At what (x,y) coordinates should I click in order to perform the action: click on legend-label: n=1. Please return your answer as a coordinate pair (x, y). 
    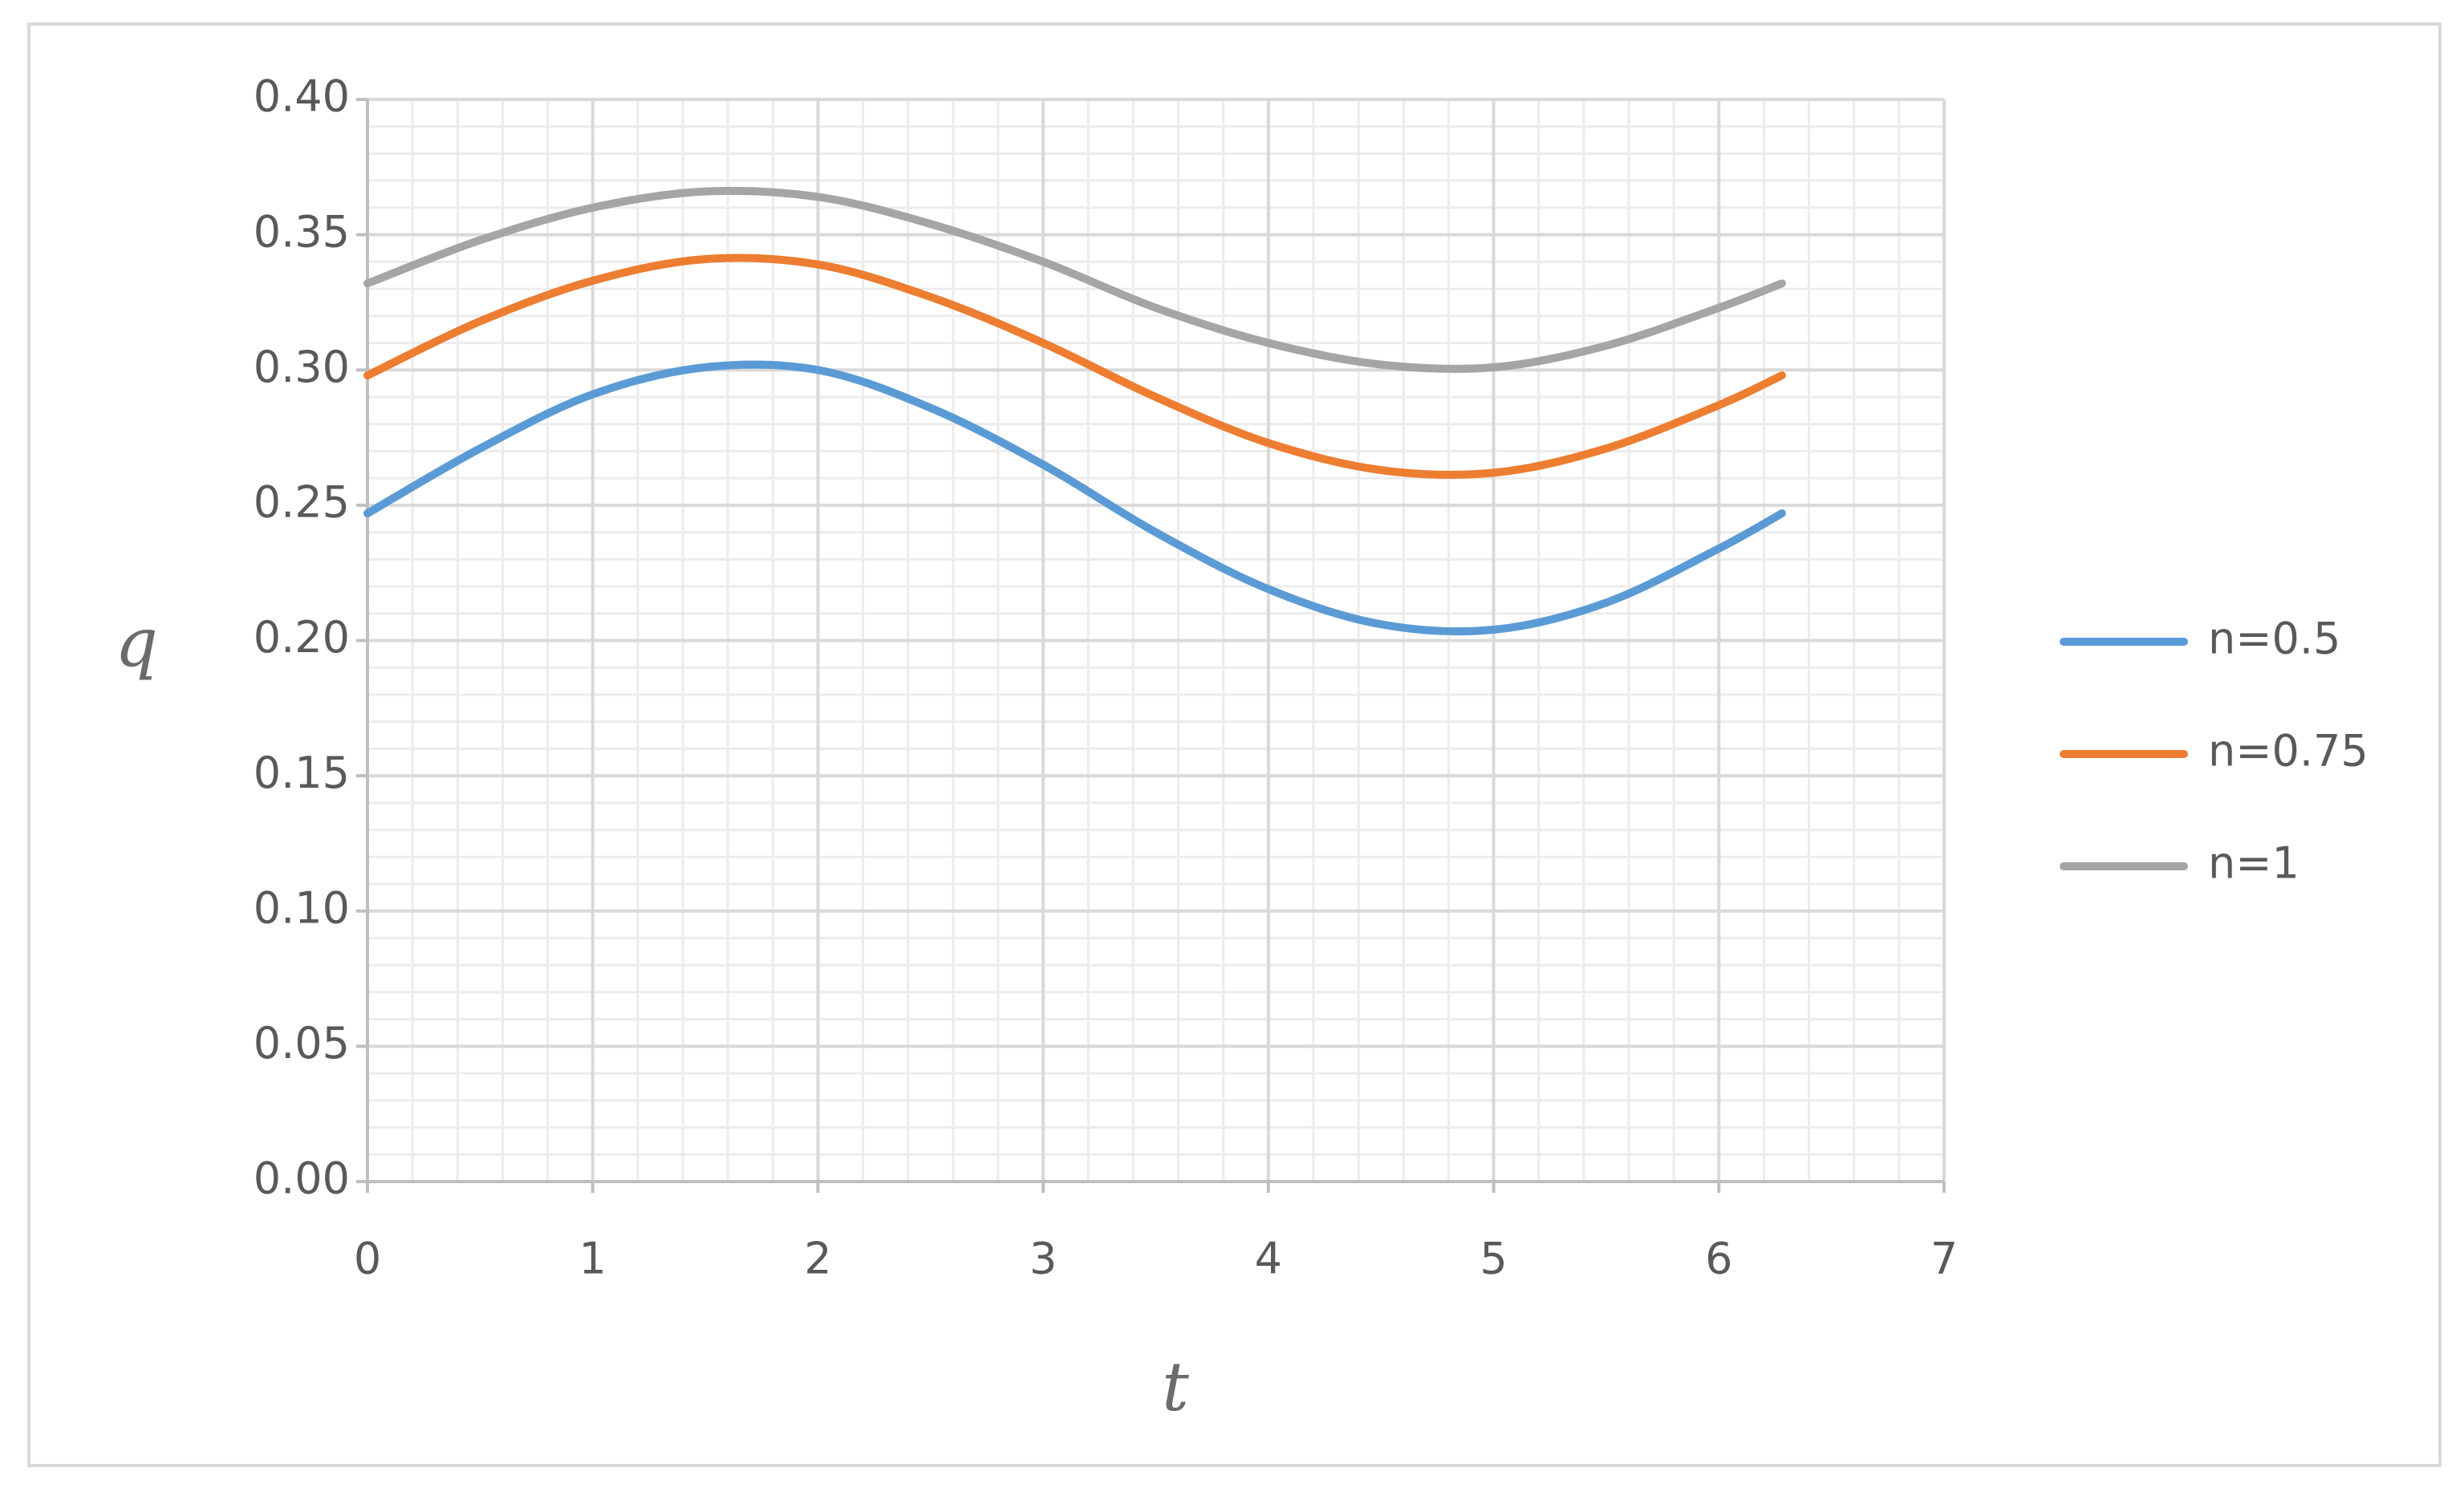
    Looking at the image, I should click on (2254, 863).